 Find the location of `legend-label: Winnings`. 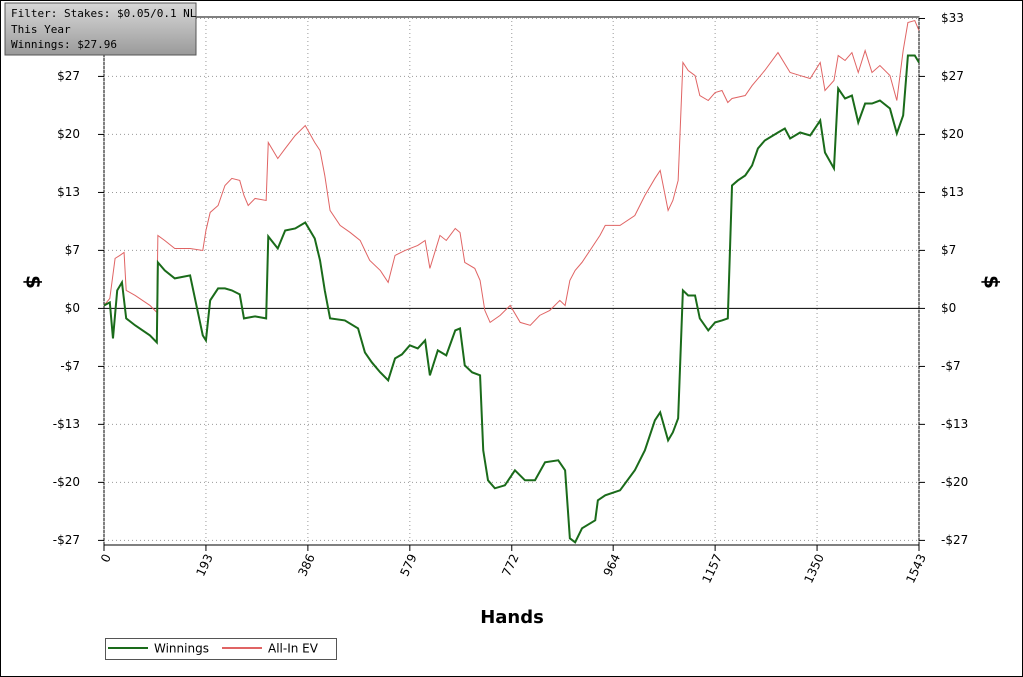

legend-label: Winnings is located at coordinates (181, 649).